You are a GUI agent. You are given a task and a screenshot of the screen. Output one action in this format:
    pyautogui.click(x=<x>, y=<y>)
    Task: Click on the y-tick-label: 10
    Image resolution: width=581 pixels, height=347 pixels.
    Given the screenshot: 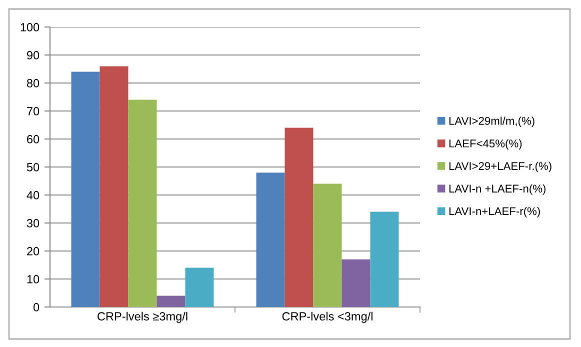 What is the action you would take?
    pyautogui.click(x=33, y=279)
    